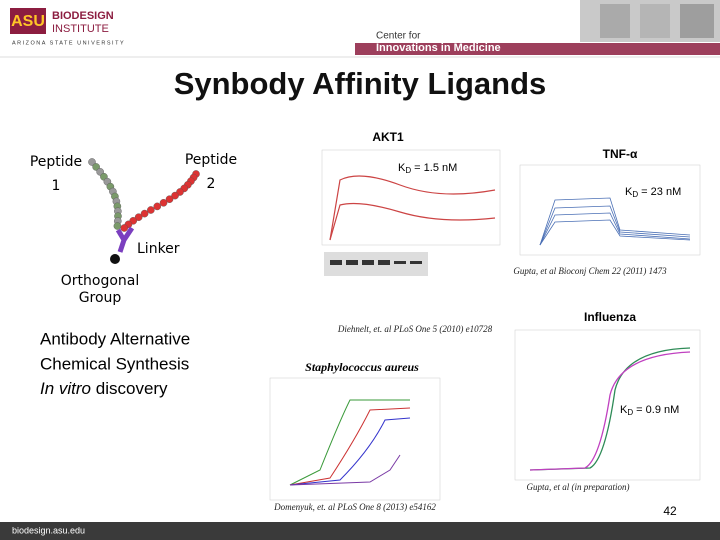  What do you see at coordinates (100, 298) in the screenshot?
I see `orthogonal-label: Group` at bounding box center [100, 298].